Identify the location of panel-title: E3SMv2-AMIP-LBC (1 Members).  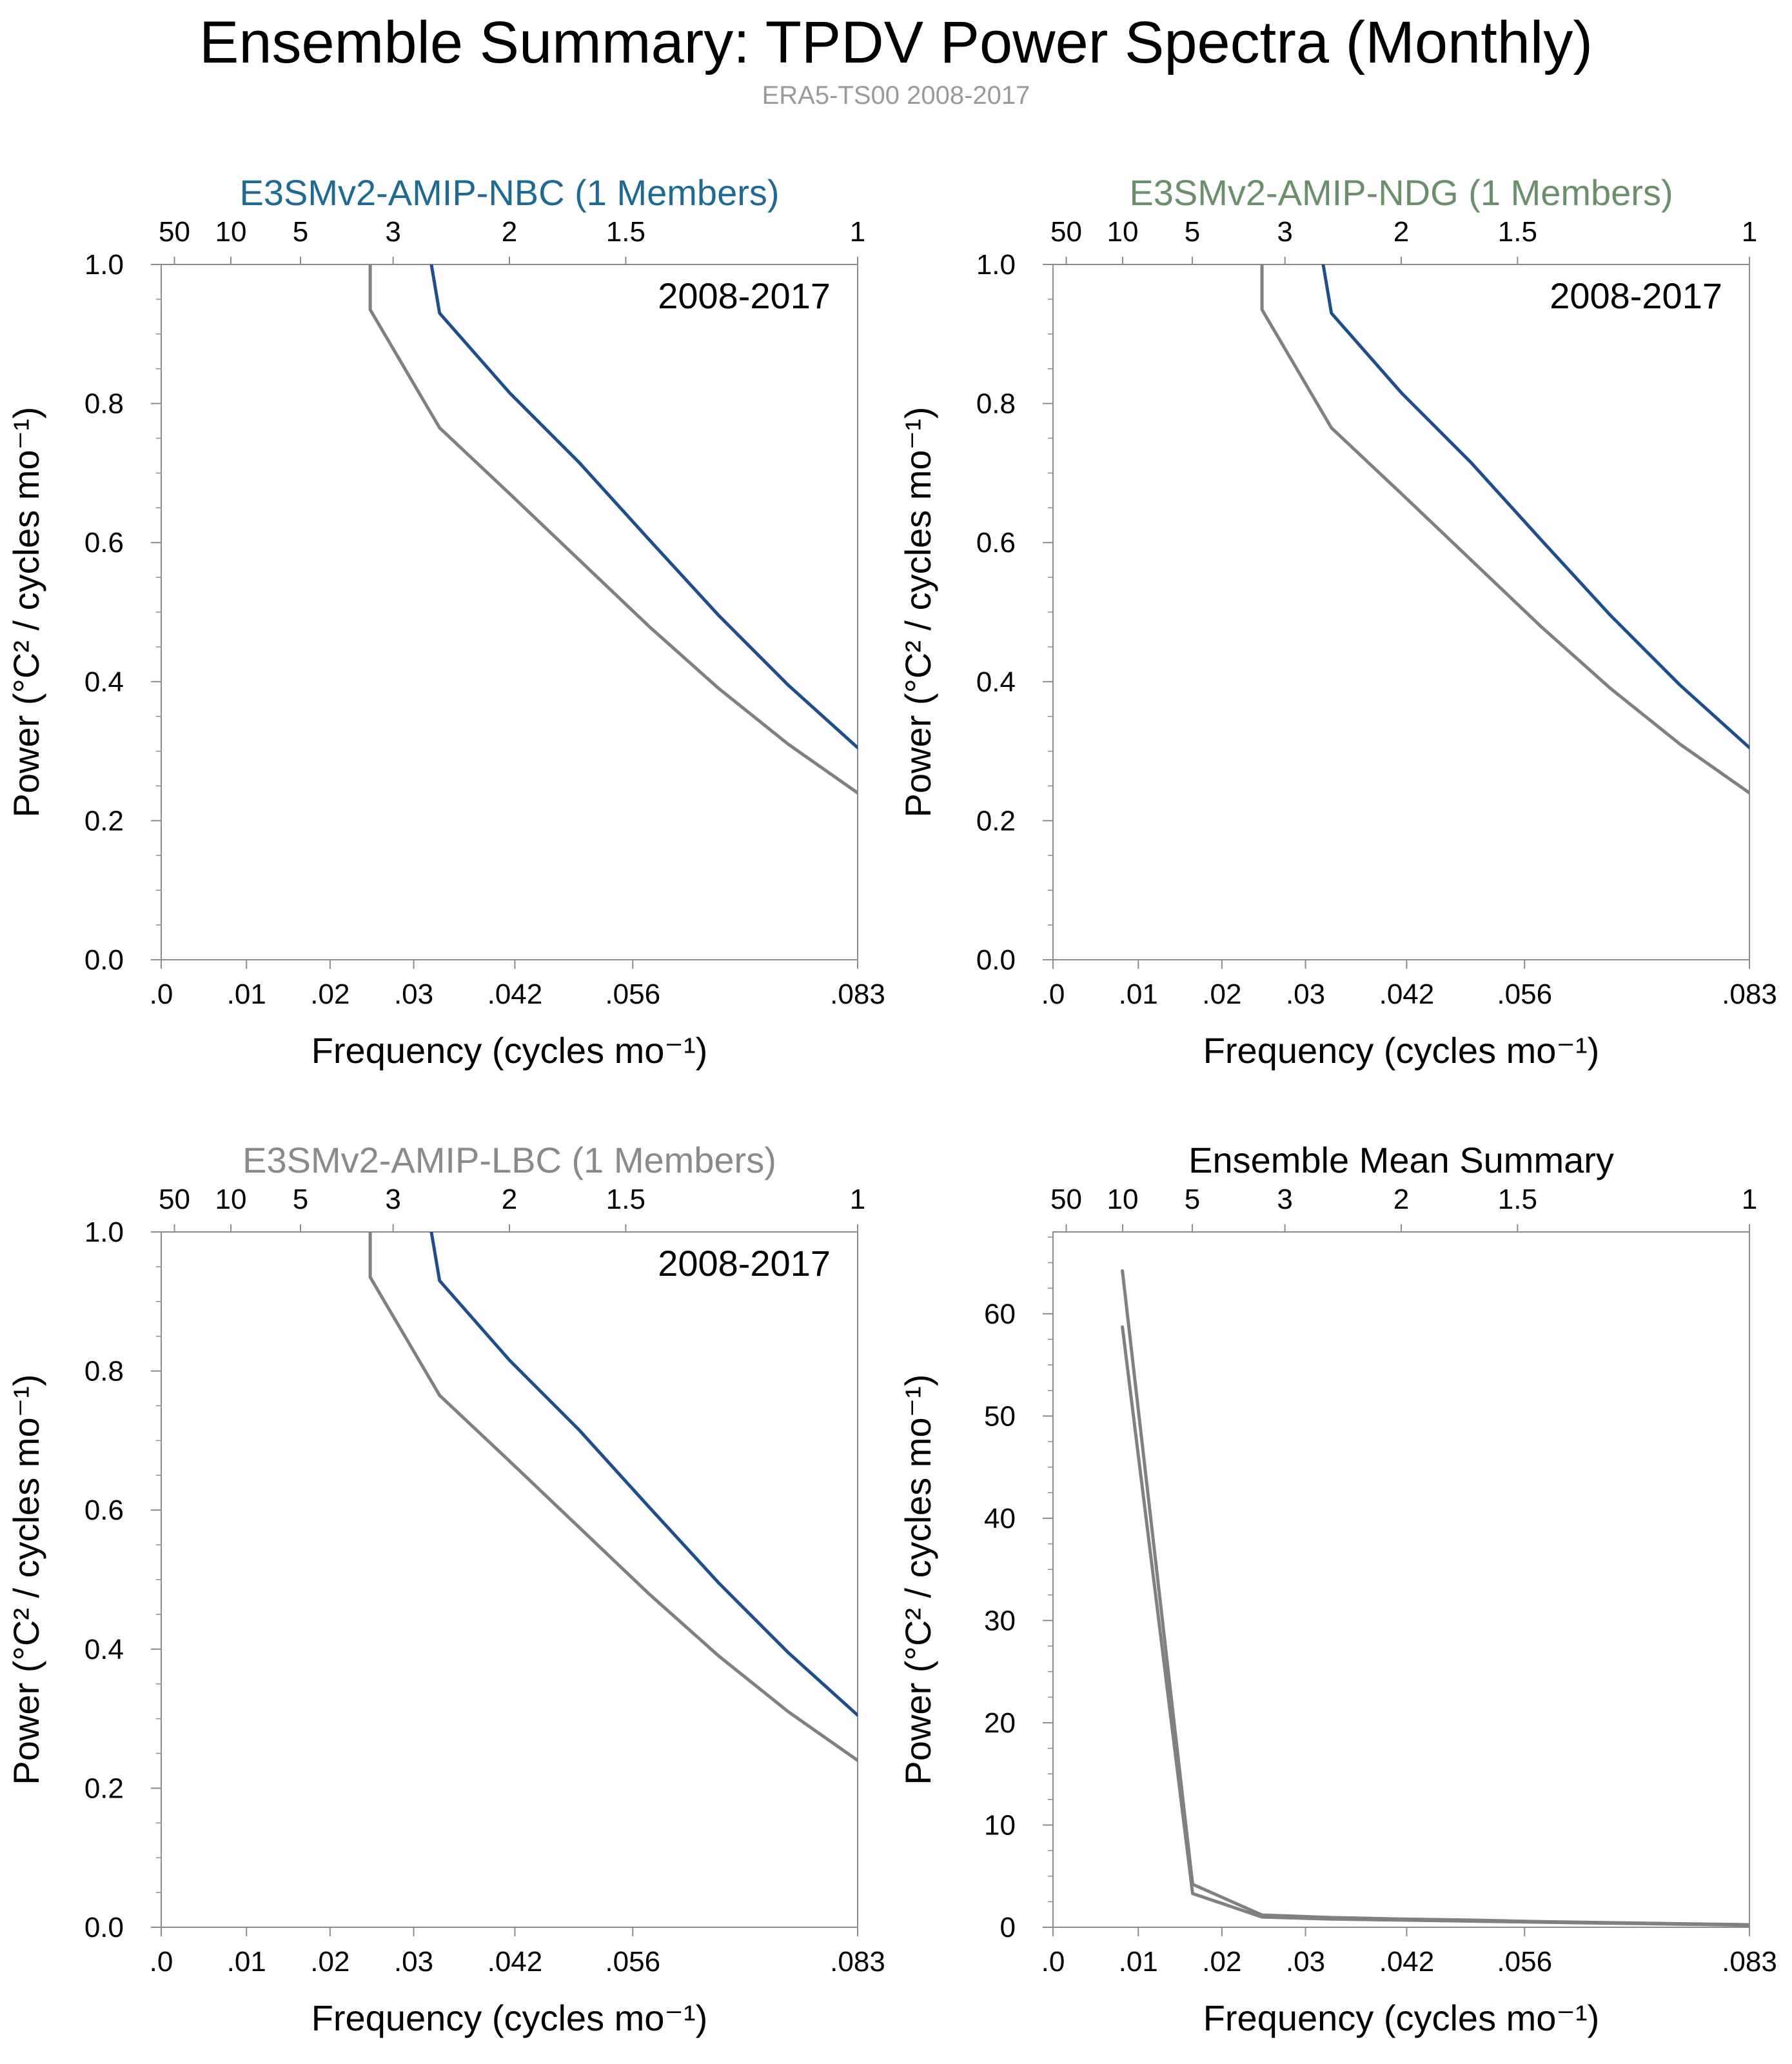
(509, 1160).